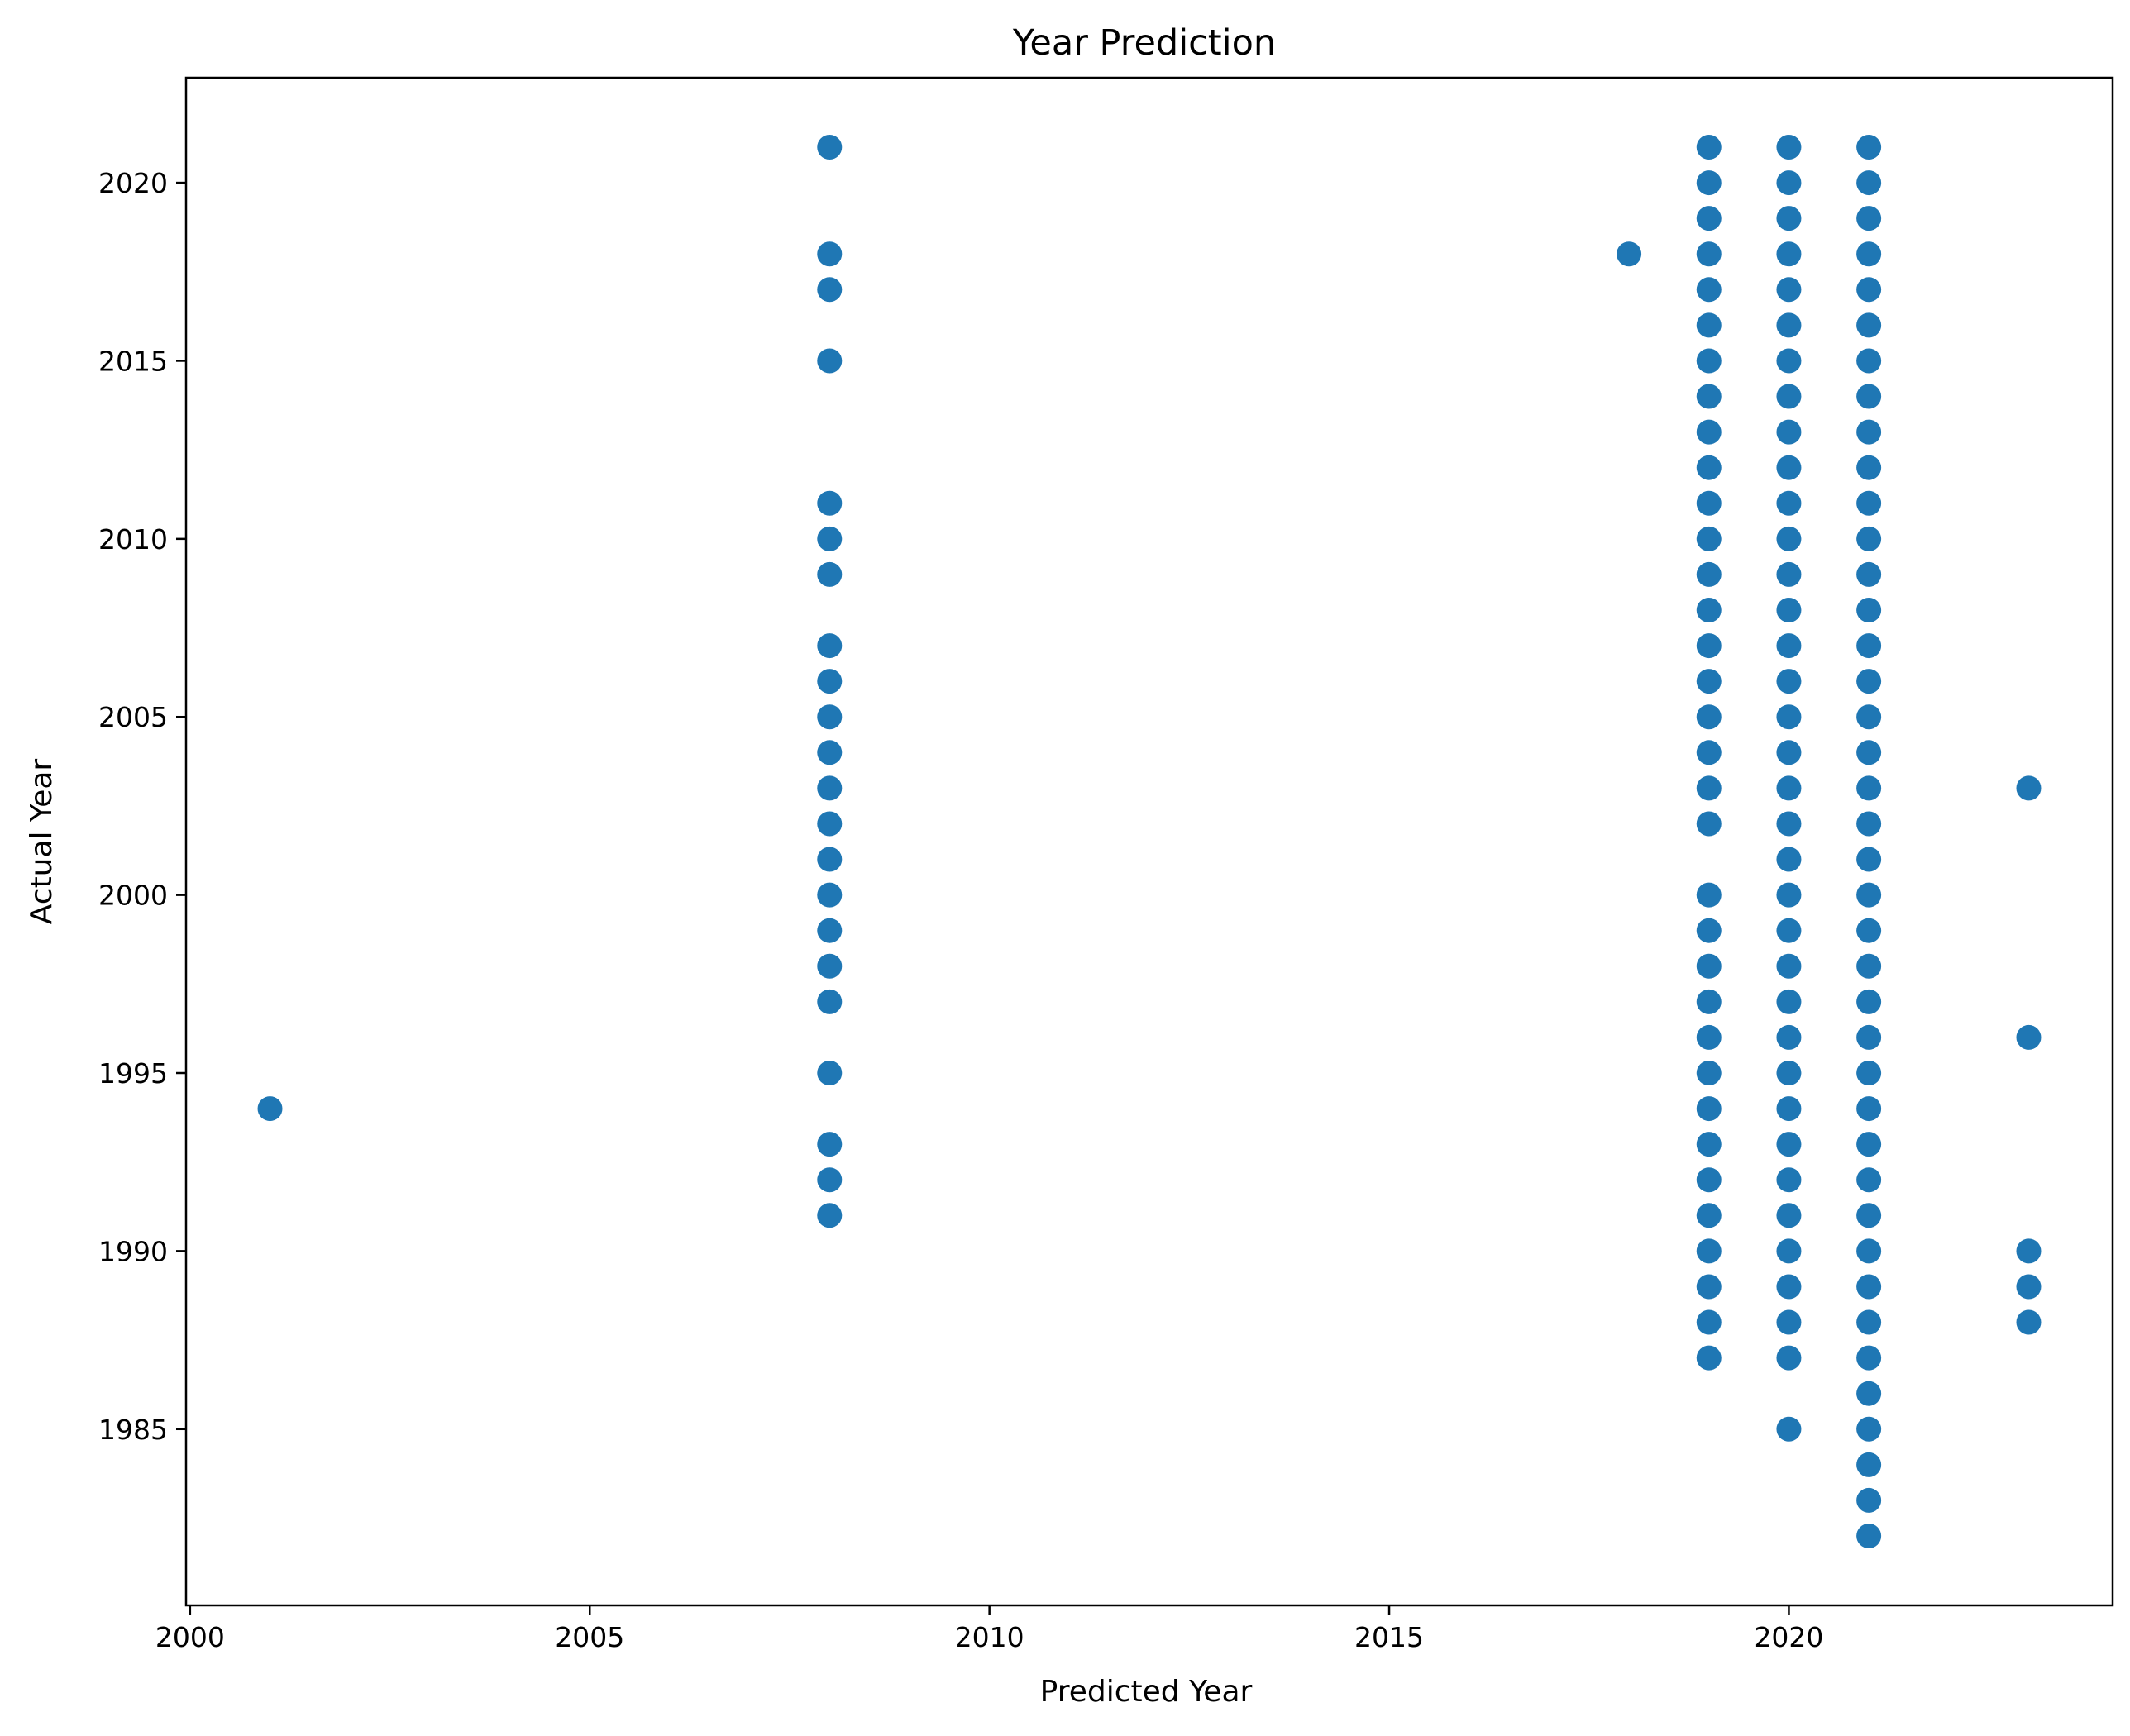 This screenshot has width=2130, height=1736. I want to click on y-tick-label: 2020, so click(133, 183).